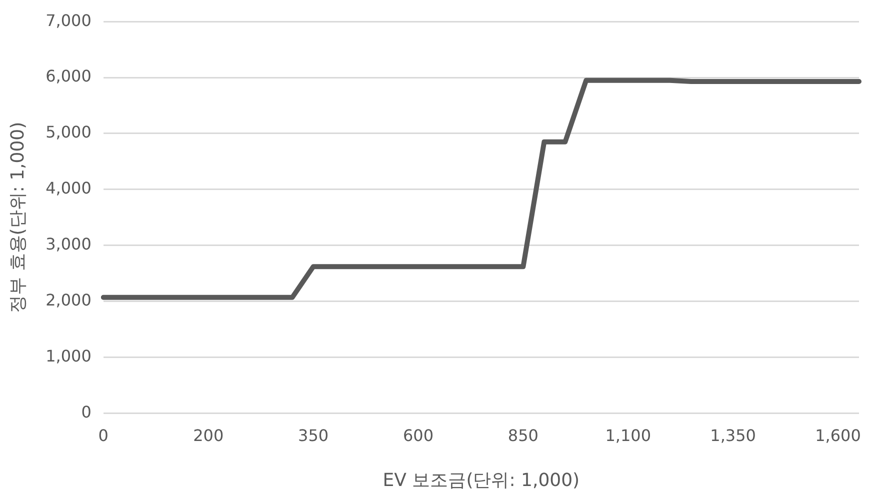  Describe the element at coordinates (69, 300) in the screenshot. I see `y-tick-label: 2,000` at that location.